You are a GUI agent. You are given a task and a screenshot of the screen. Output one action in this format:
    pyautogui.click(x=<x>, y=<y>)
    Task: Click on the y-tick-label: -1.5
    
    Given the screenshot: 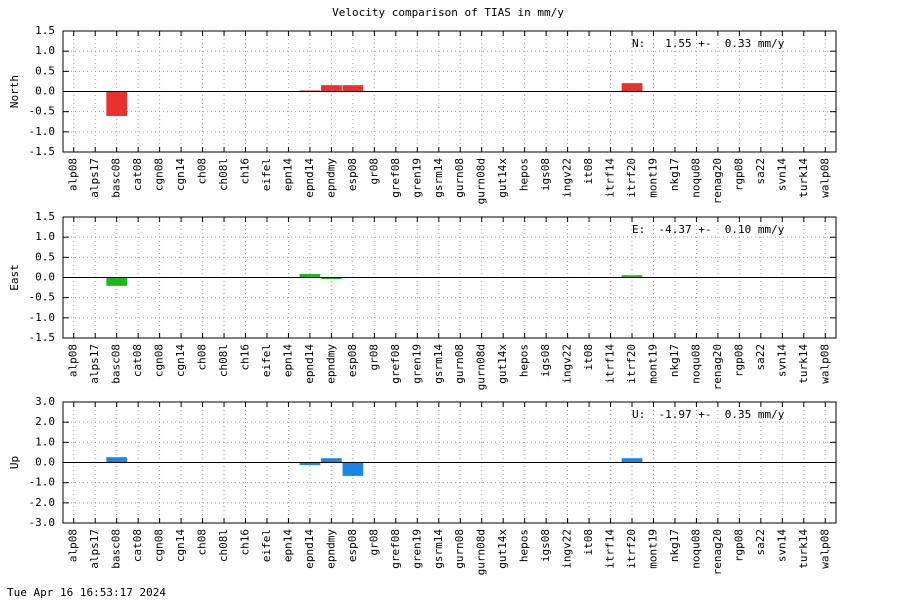 What is the action you would take?
    pyautogui.click(x=42, y=151)
    